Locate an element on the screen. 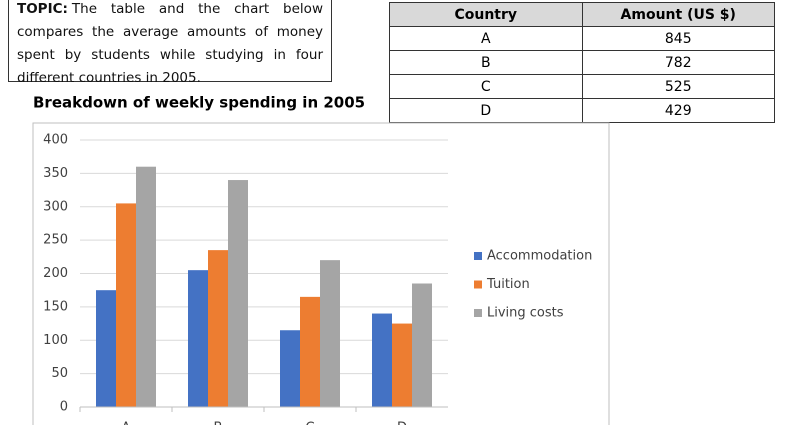 This screenshot has width=809, height=425. table-cell: D is located at coordinates (486, 110).